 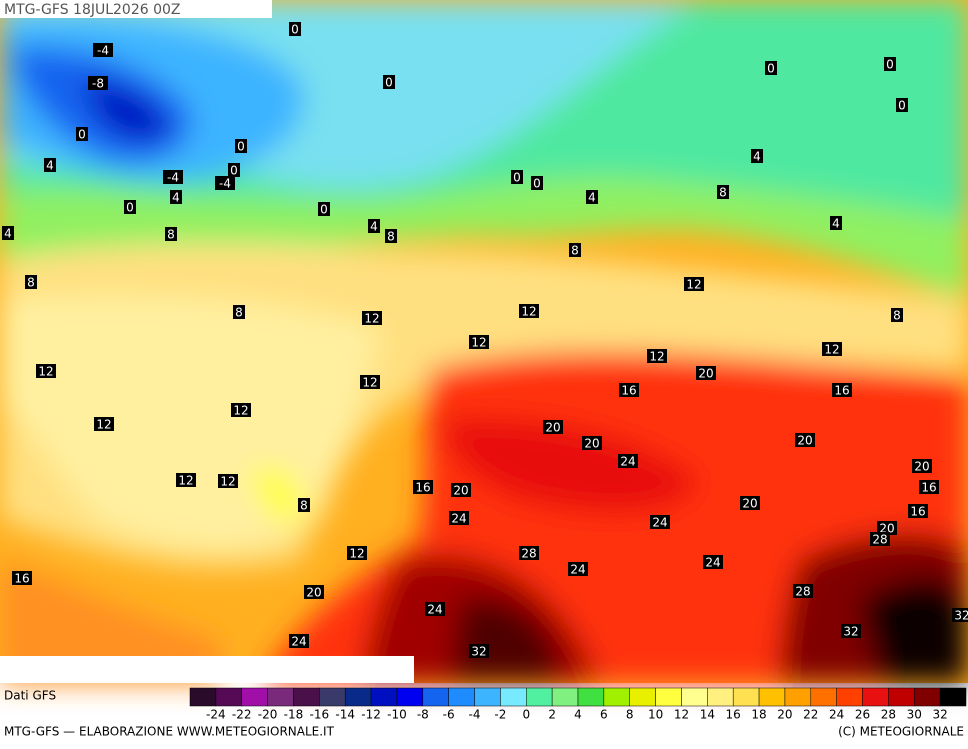 I want to click on legend-tick-label: 10, so click(x=655, y=715).